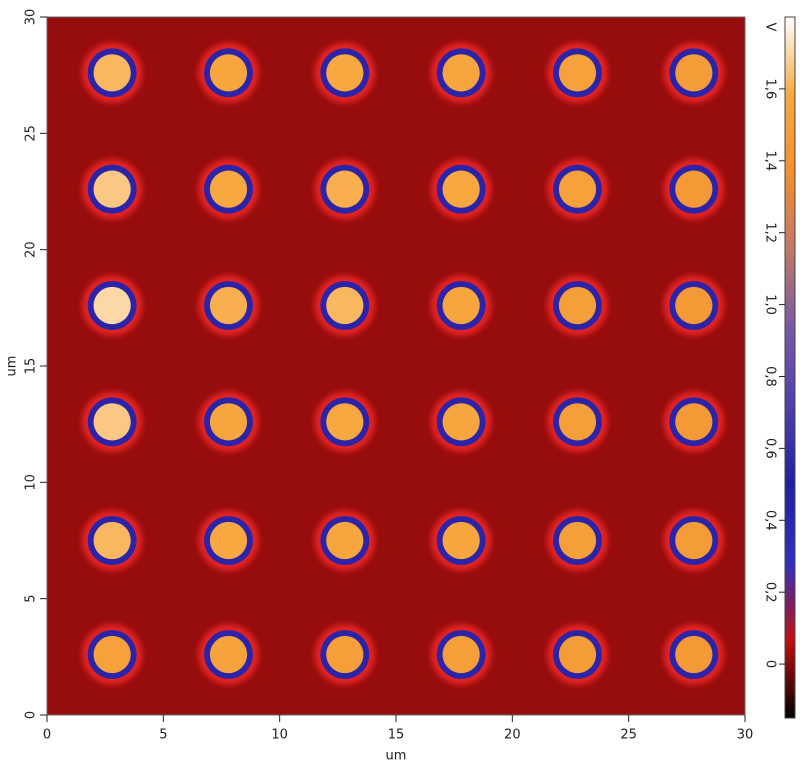  What do you see at coordinates (163, 735) in the screenshot?
I see `x-tick-label: 5` at bounding box center [163, 735].